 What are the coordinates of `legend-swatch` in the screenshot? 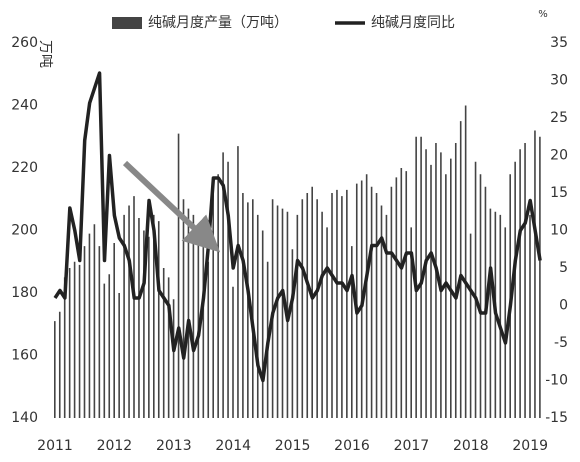 It's located at (127, 23).